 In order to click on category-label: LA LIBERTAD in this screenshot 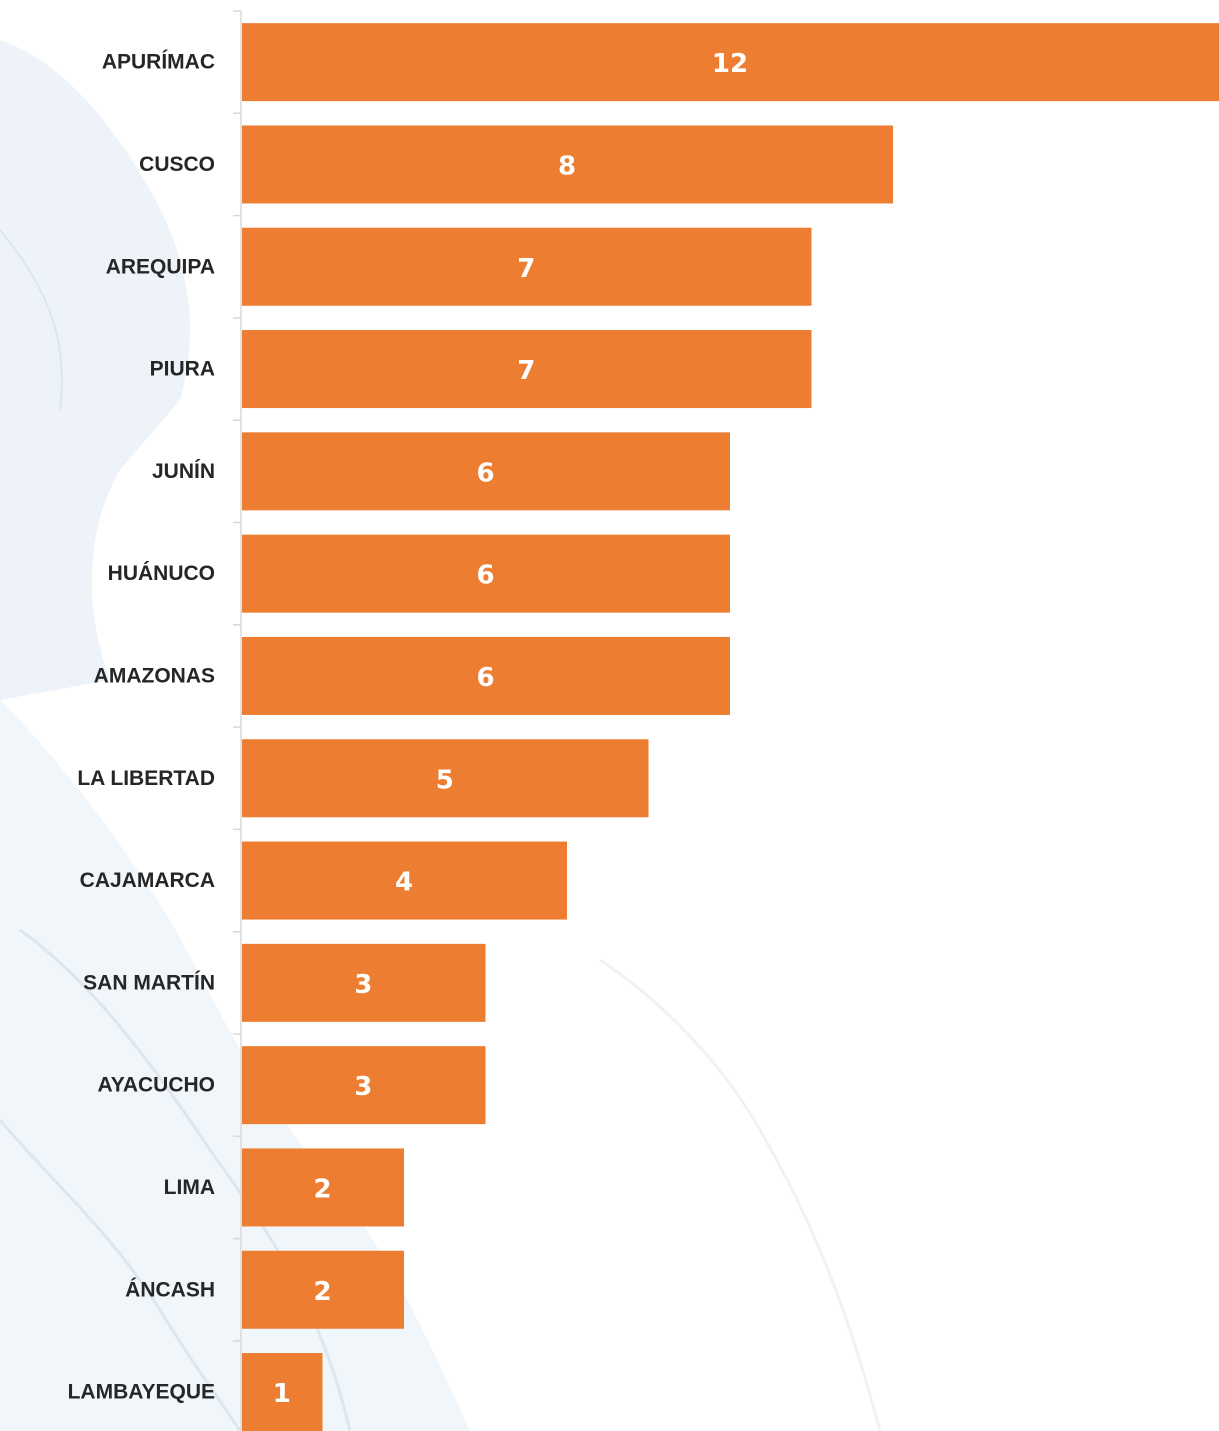, I will do `click(146, 778)`.